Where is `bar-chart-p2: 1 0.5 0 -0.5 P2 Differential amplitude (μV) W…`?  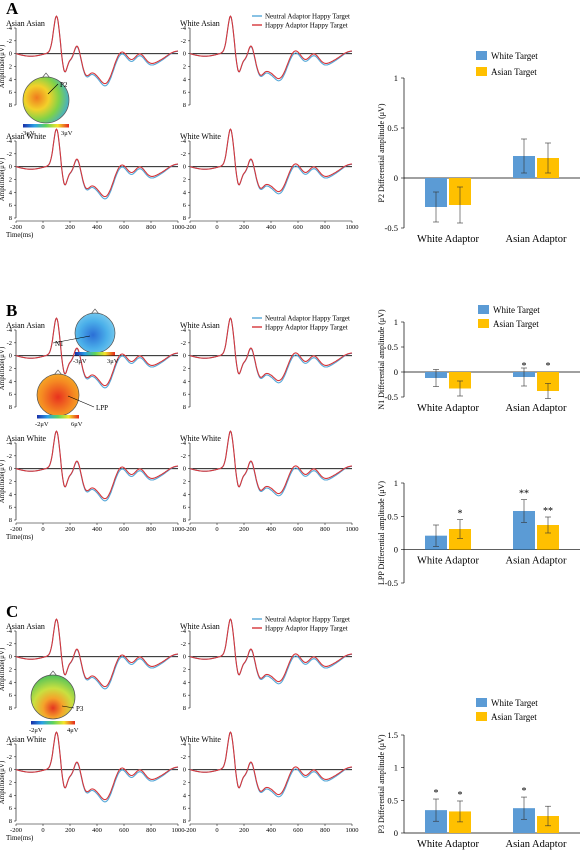
bar-chart-p2: 1 0.5 0 -0.5 P2 Differential amplitude (μV) W… is located at coordinates (478, 148).